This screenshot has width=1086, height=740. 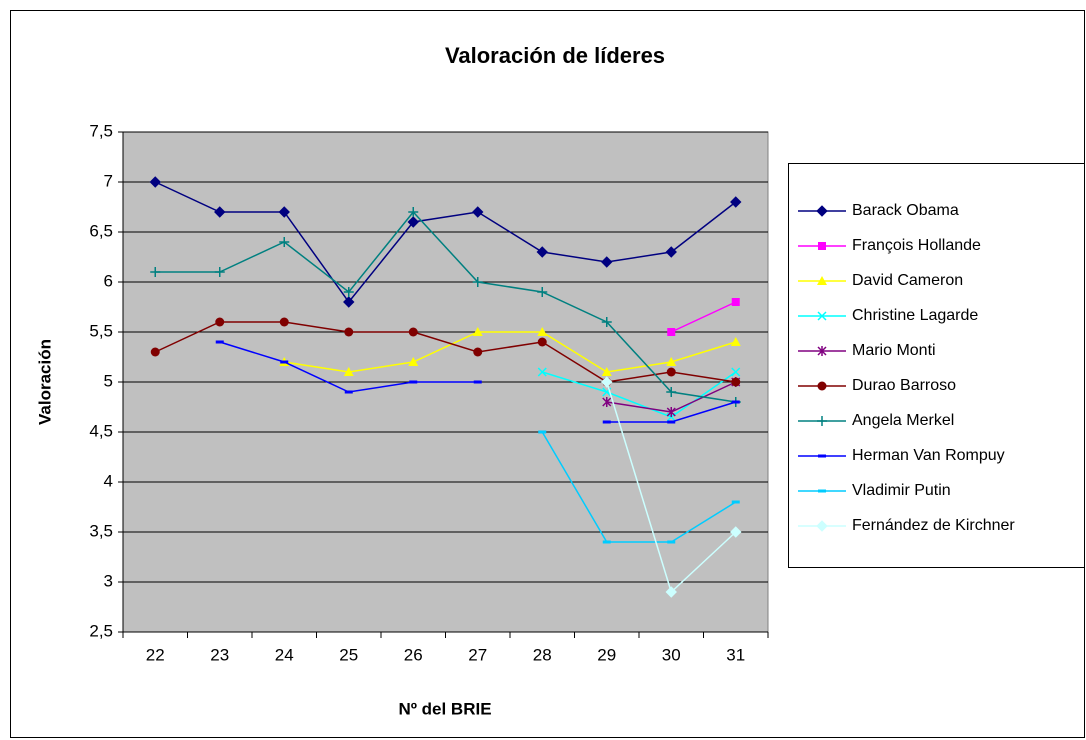 I want to click on y-tick-label: 4, so click(x=108, y=480).